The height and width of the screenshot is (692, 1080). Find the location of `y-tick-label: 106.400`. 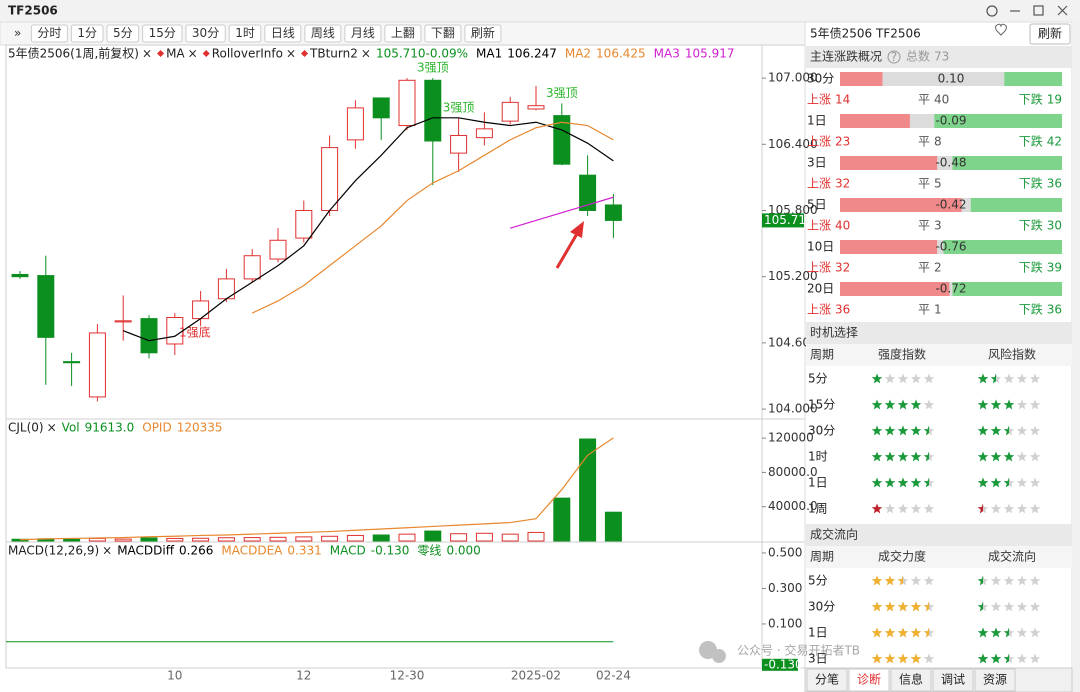

y-tick-label: 106.400 is located at coordinates (793, 144).